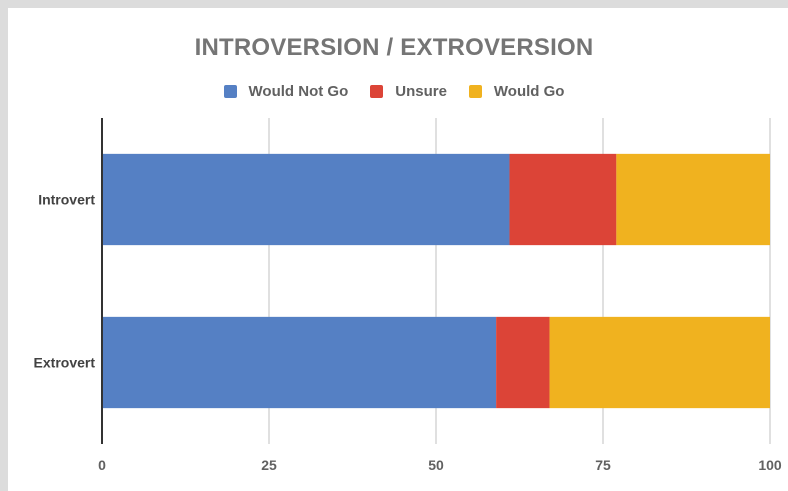 This screenshot has width=788, height=491. I want to click on category-label-extrovert: Extrovert, so click(65, 363).